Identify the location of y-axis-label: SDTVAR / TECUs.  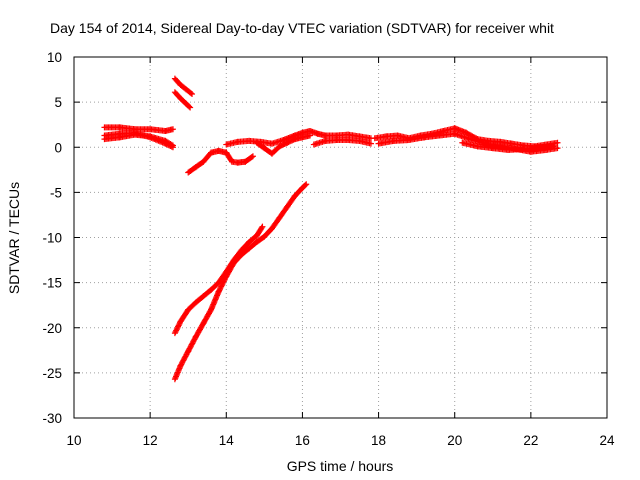
(14, 238).